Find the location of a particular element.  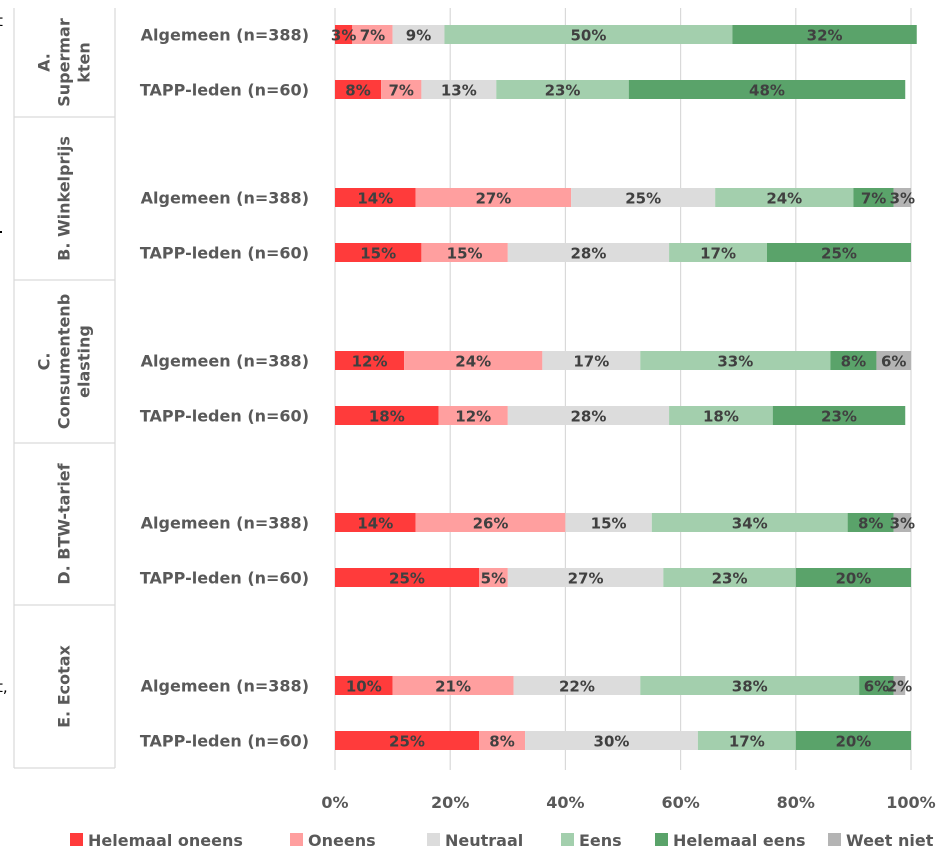

data-label: 12% is located at coordinates (473, 417).